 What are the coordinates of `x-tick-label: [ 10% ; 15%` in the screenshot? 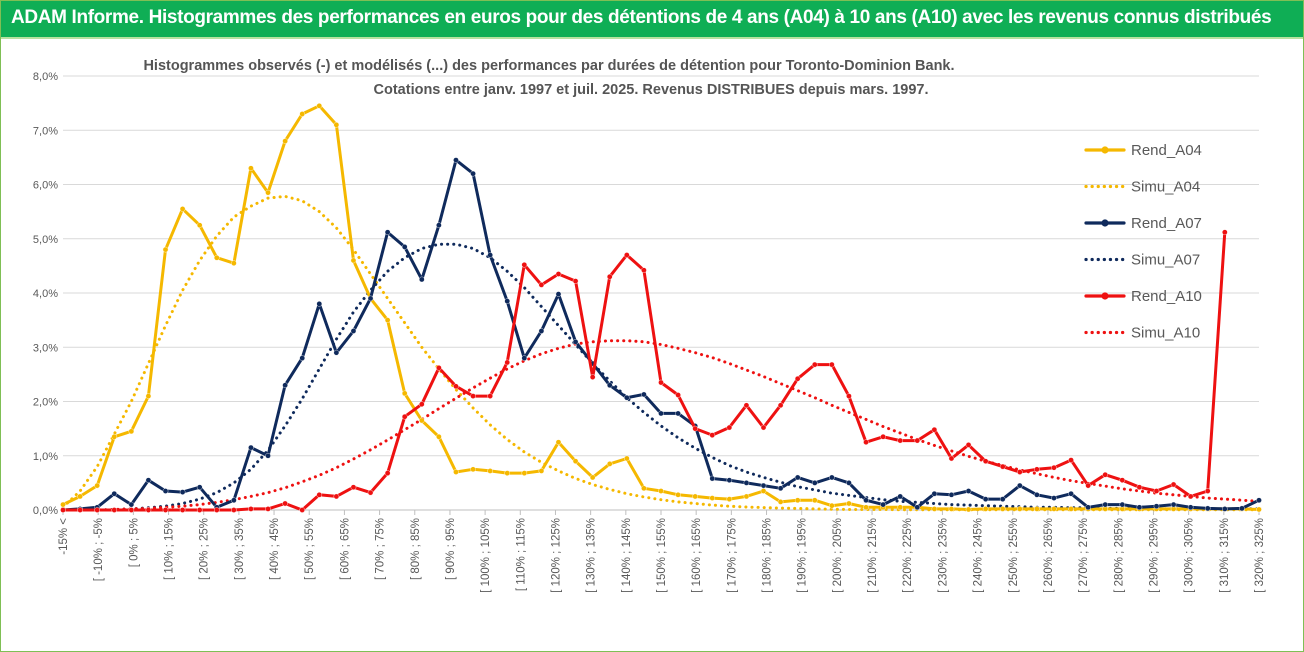 It's located at (170, 549).